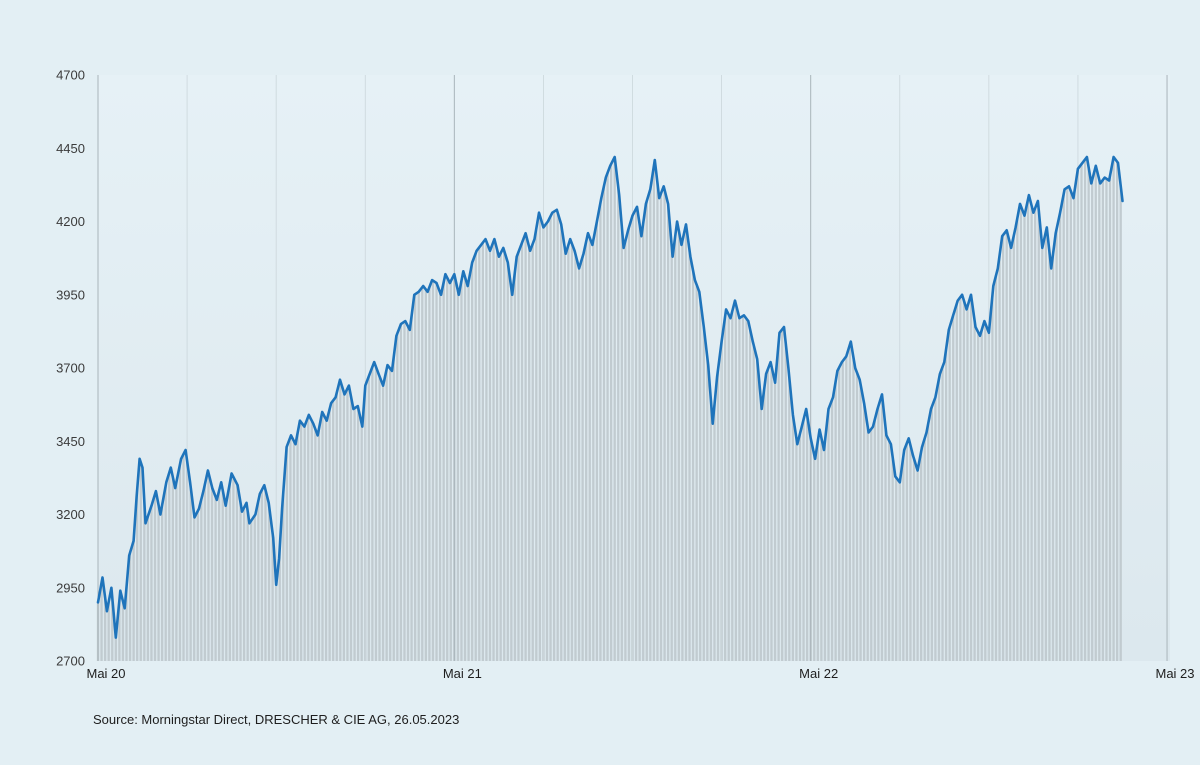  Describe the element at coordinates (70, 294) in the screenshot. I see `y-tick-label: 3950` at that location.